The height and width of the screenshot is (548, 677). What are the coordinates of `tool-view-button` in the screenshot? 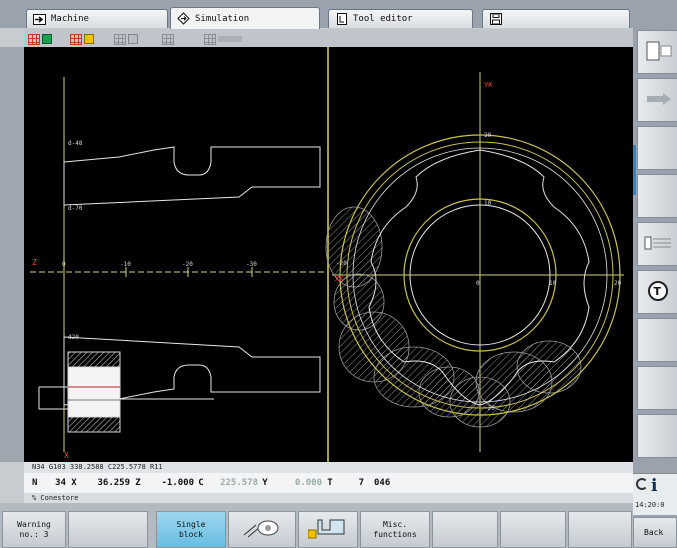 It's located at (262, 529).